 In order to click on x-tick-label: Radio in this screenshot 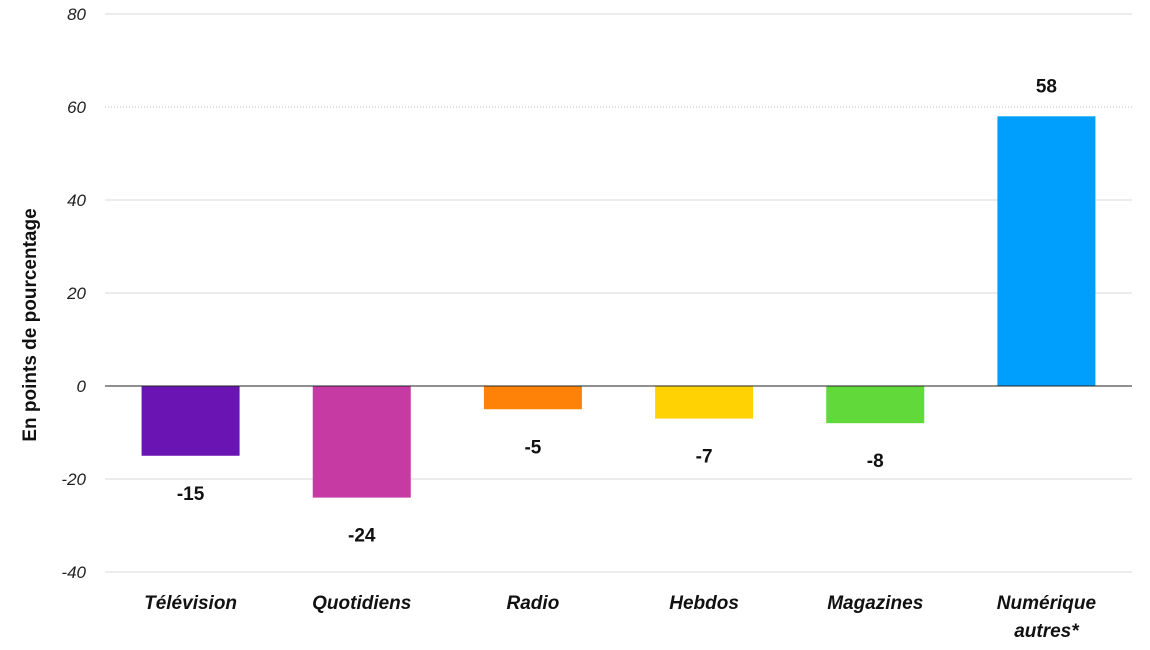, I will do `click(533, 603)`.